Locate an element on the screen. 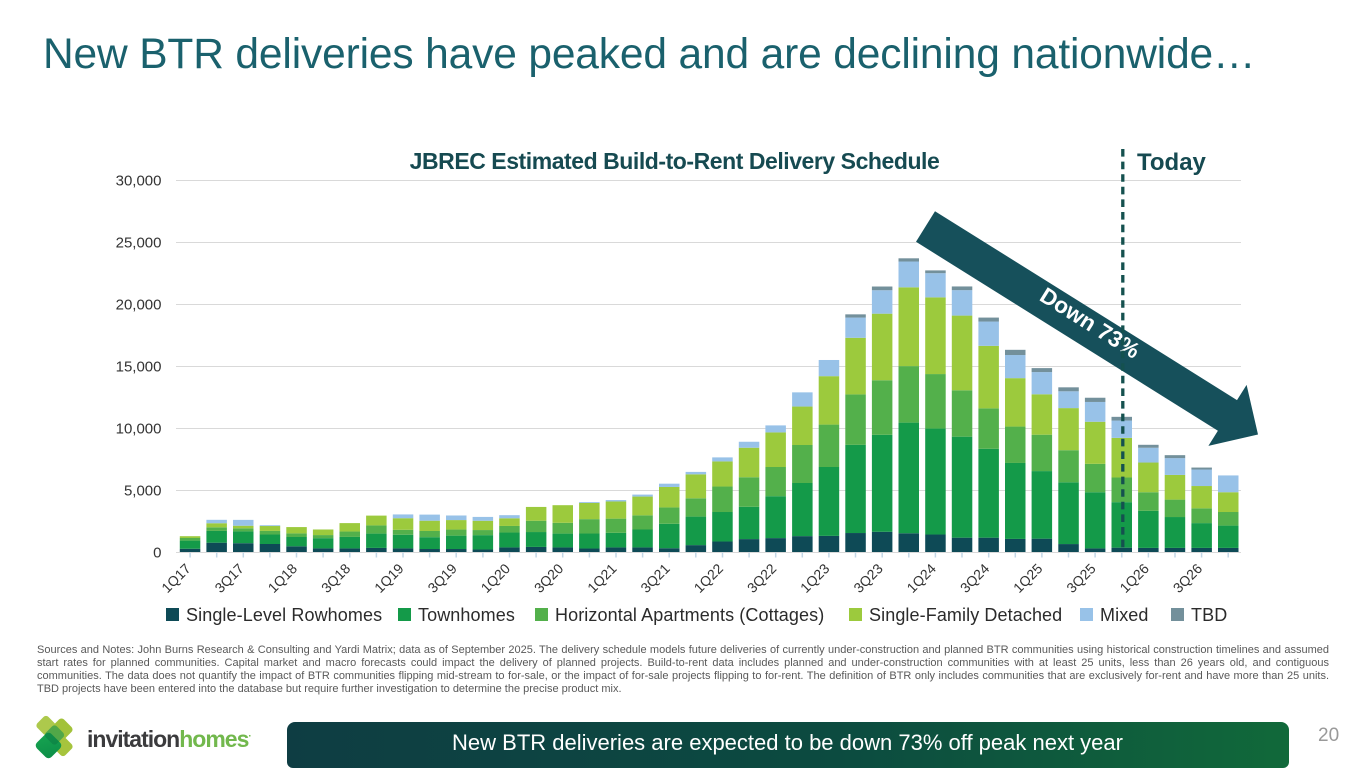 This screenshot has height=772, width=1365. svg-text: 3Q24 is located at coordinates (975, 578).